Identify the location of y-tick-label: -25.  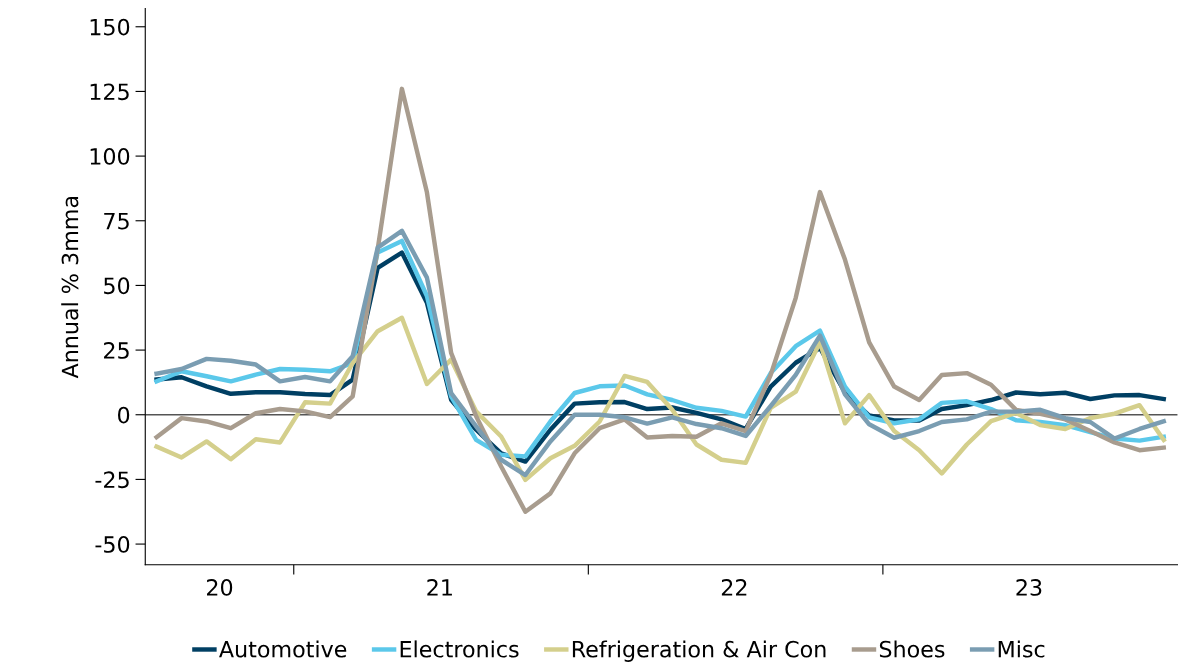
(112, 480).